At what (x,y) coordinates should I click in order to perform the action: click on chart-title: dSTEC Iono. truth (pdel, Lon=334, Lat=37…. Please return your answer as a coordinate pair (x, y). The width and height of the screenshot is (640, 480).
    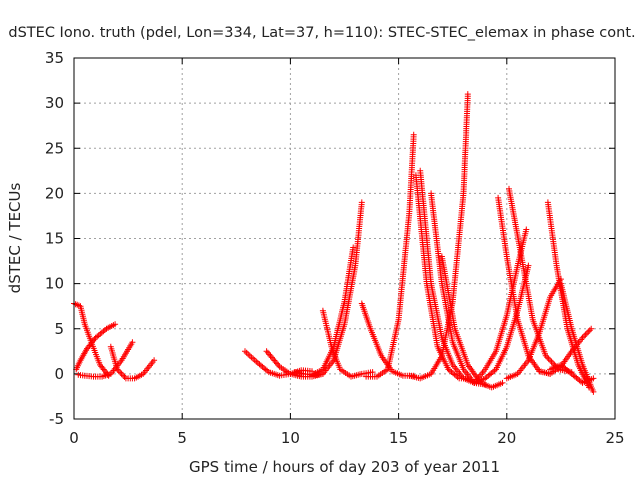
    Looking at the image, I should click on (321, 33).